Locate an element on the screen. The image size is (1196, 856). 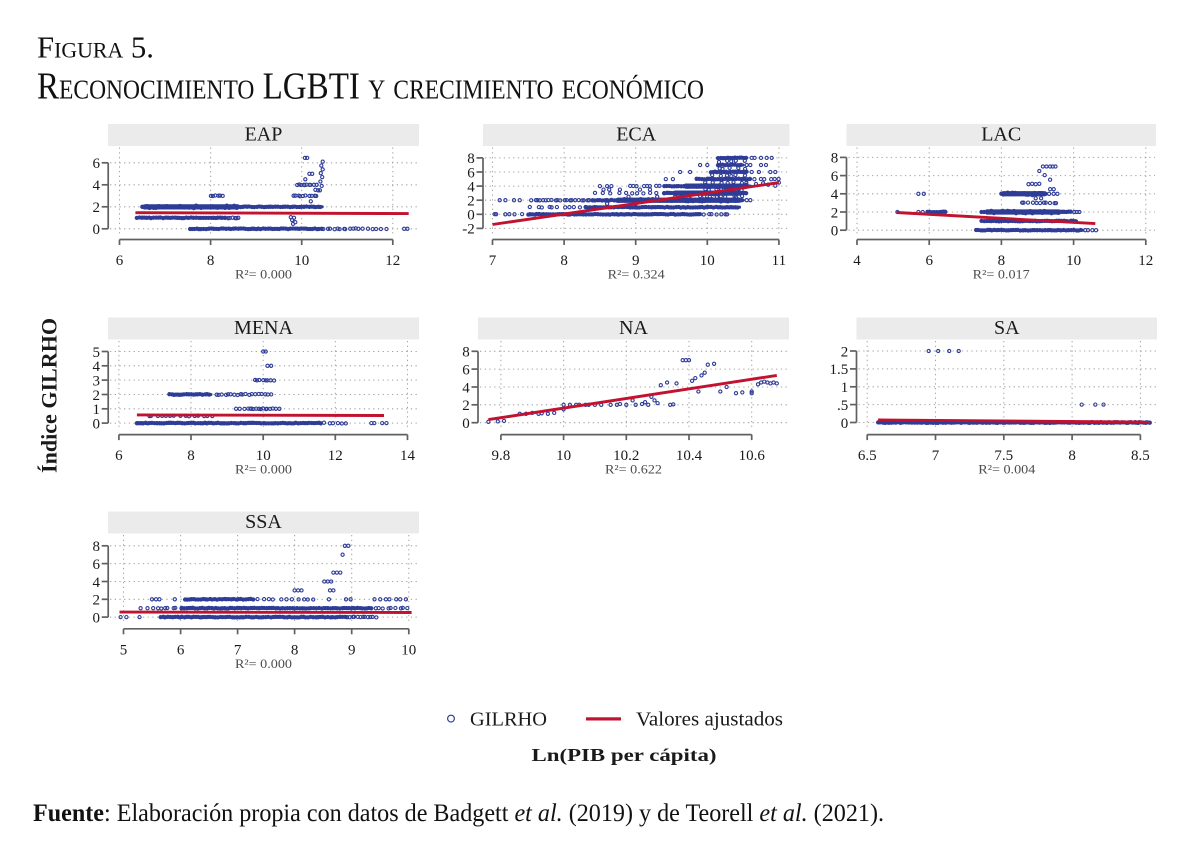
svg-text: 1.5 is located at coordinates (839, 370).